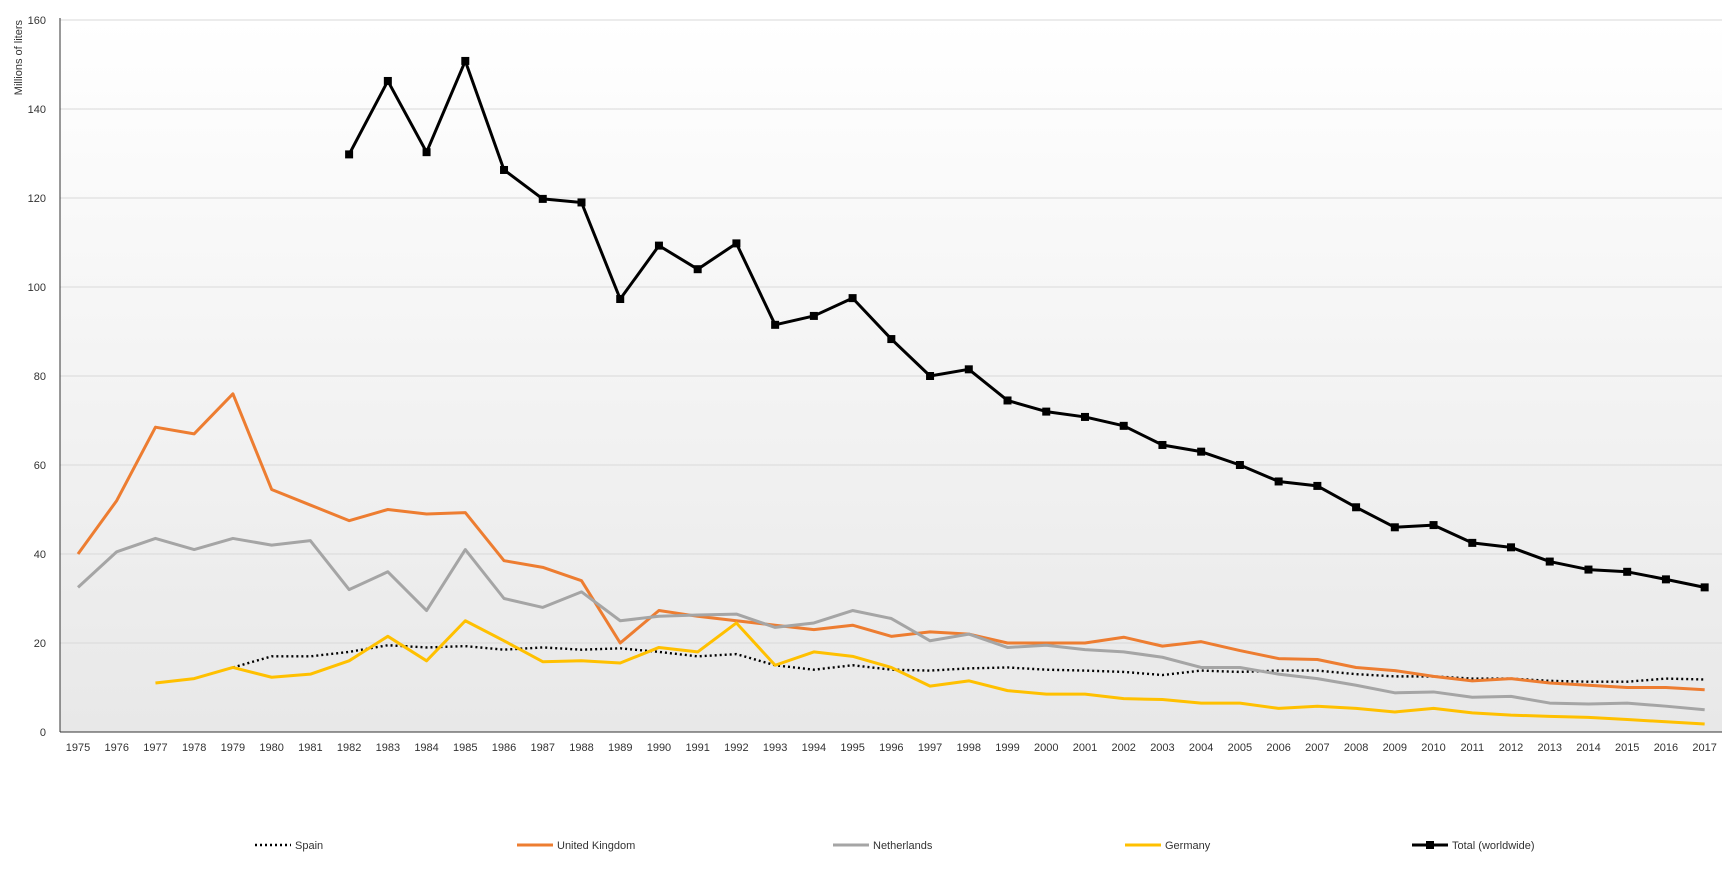 This screenshot has width=1730, height=882. I want to click on y-tick-label: 140, so click(37, 110).